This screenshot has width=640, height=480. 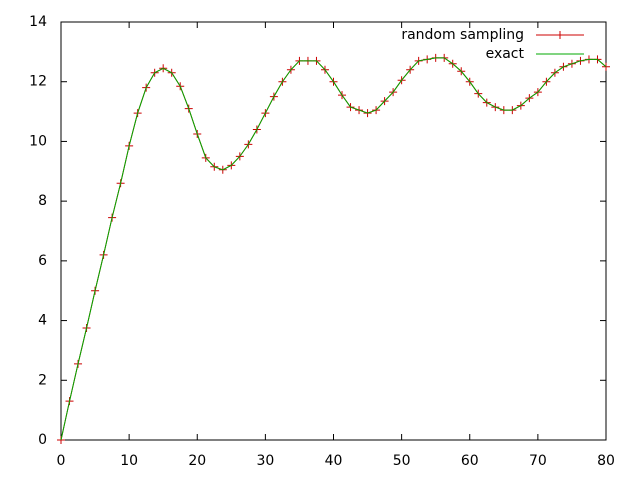 I want to click on x-tick-label: 40, so click(x=334, y=461).